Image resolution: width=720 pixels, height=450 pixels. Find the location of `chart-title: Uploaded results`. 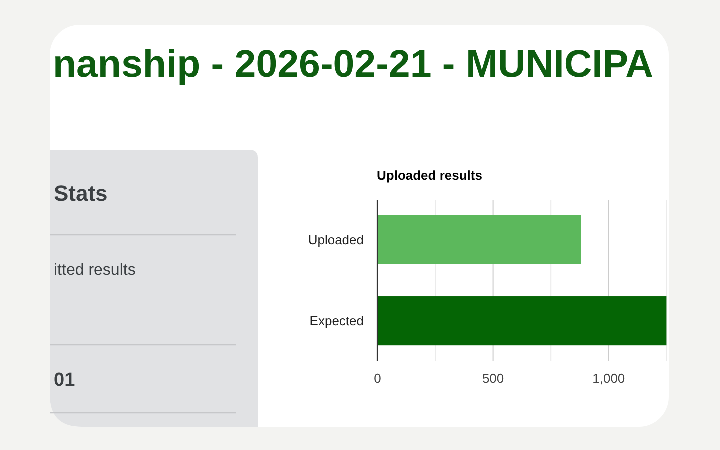

chart-title: Uploaded results is located at coordinates (429, 175).